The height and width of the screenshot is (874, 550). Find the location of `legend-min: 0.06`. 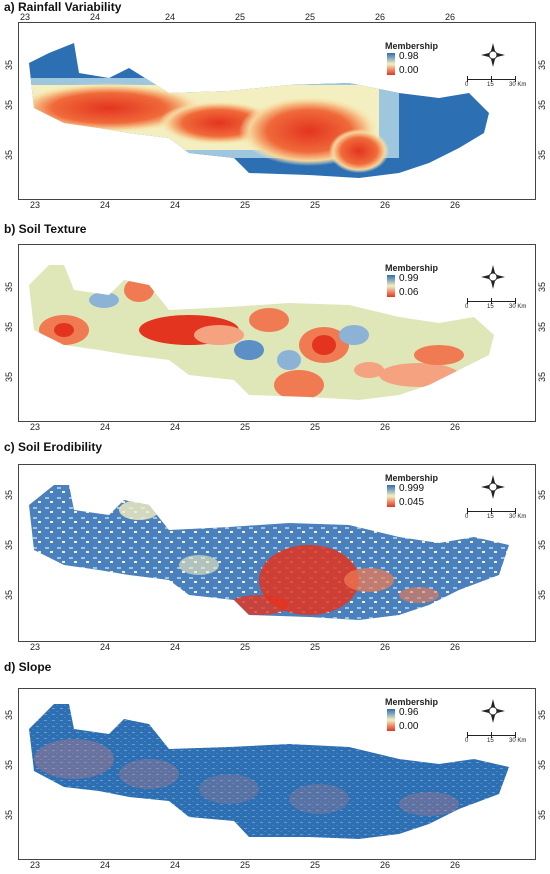

legend-min: 0.06 is located at coordinates (409, 292).